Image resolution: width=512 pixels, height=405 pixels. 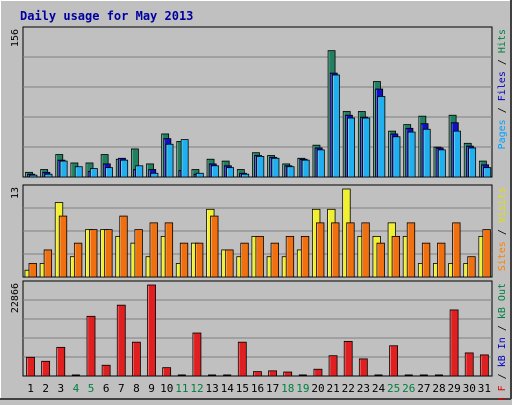 What do you see at coordinates (45, 388) in the screenshot?
I see `x-tick-label: 2` at bounding box center [45, 388].